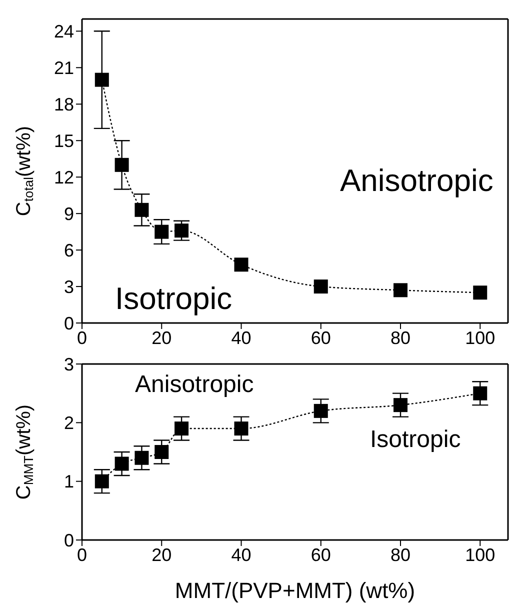 This screenshot has width=523, height=615. What do you see at coordinates (69, 482) in the screenshot?
I see `y-tick-label: 1` at bounding box center [69, 482].